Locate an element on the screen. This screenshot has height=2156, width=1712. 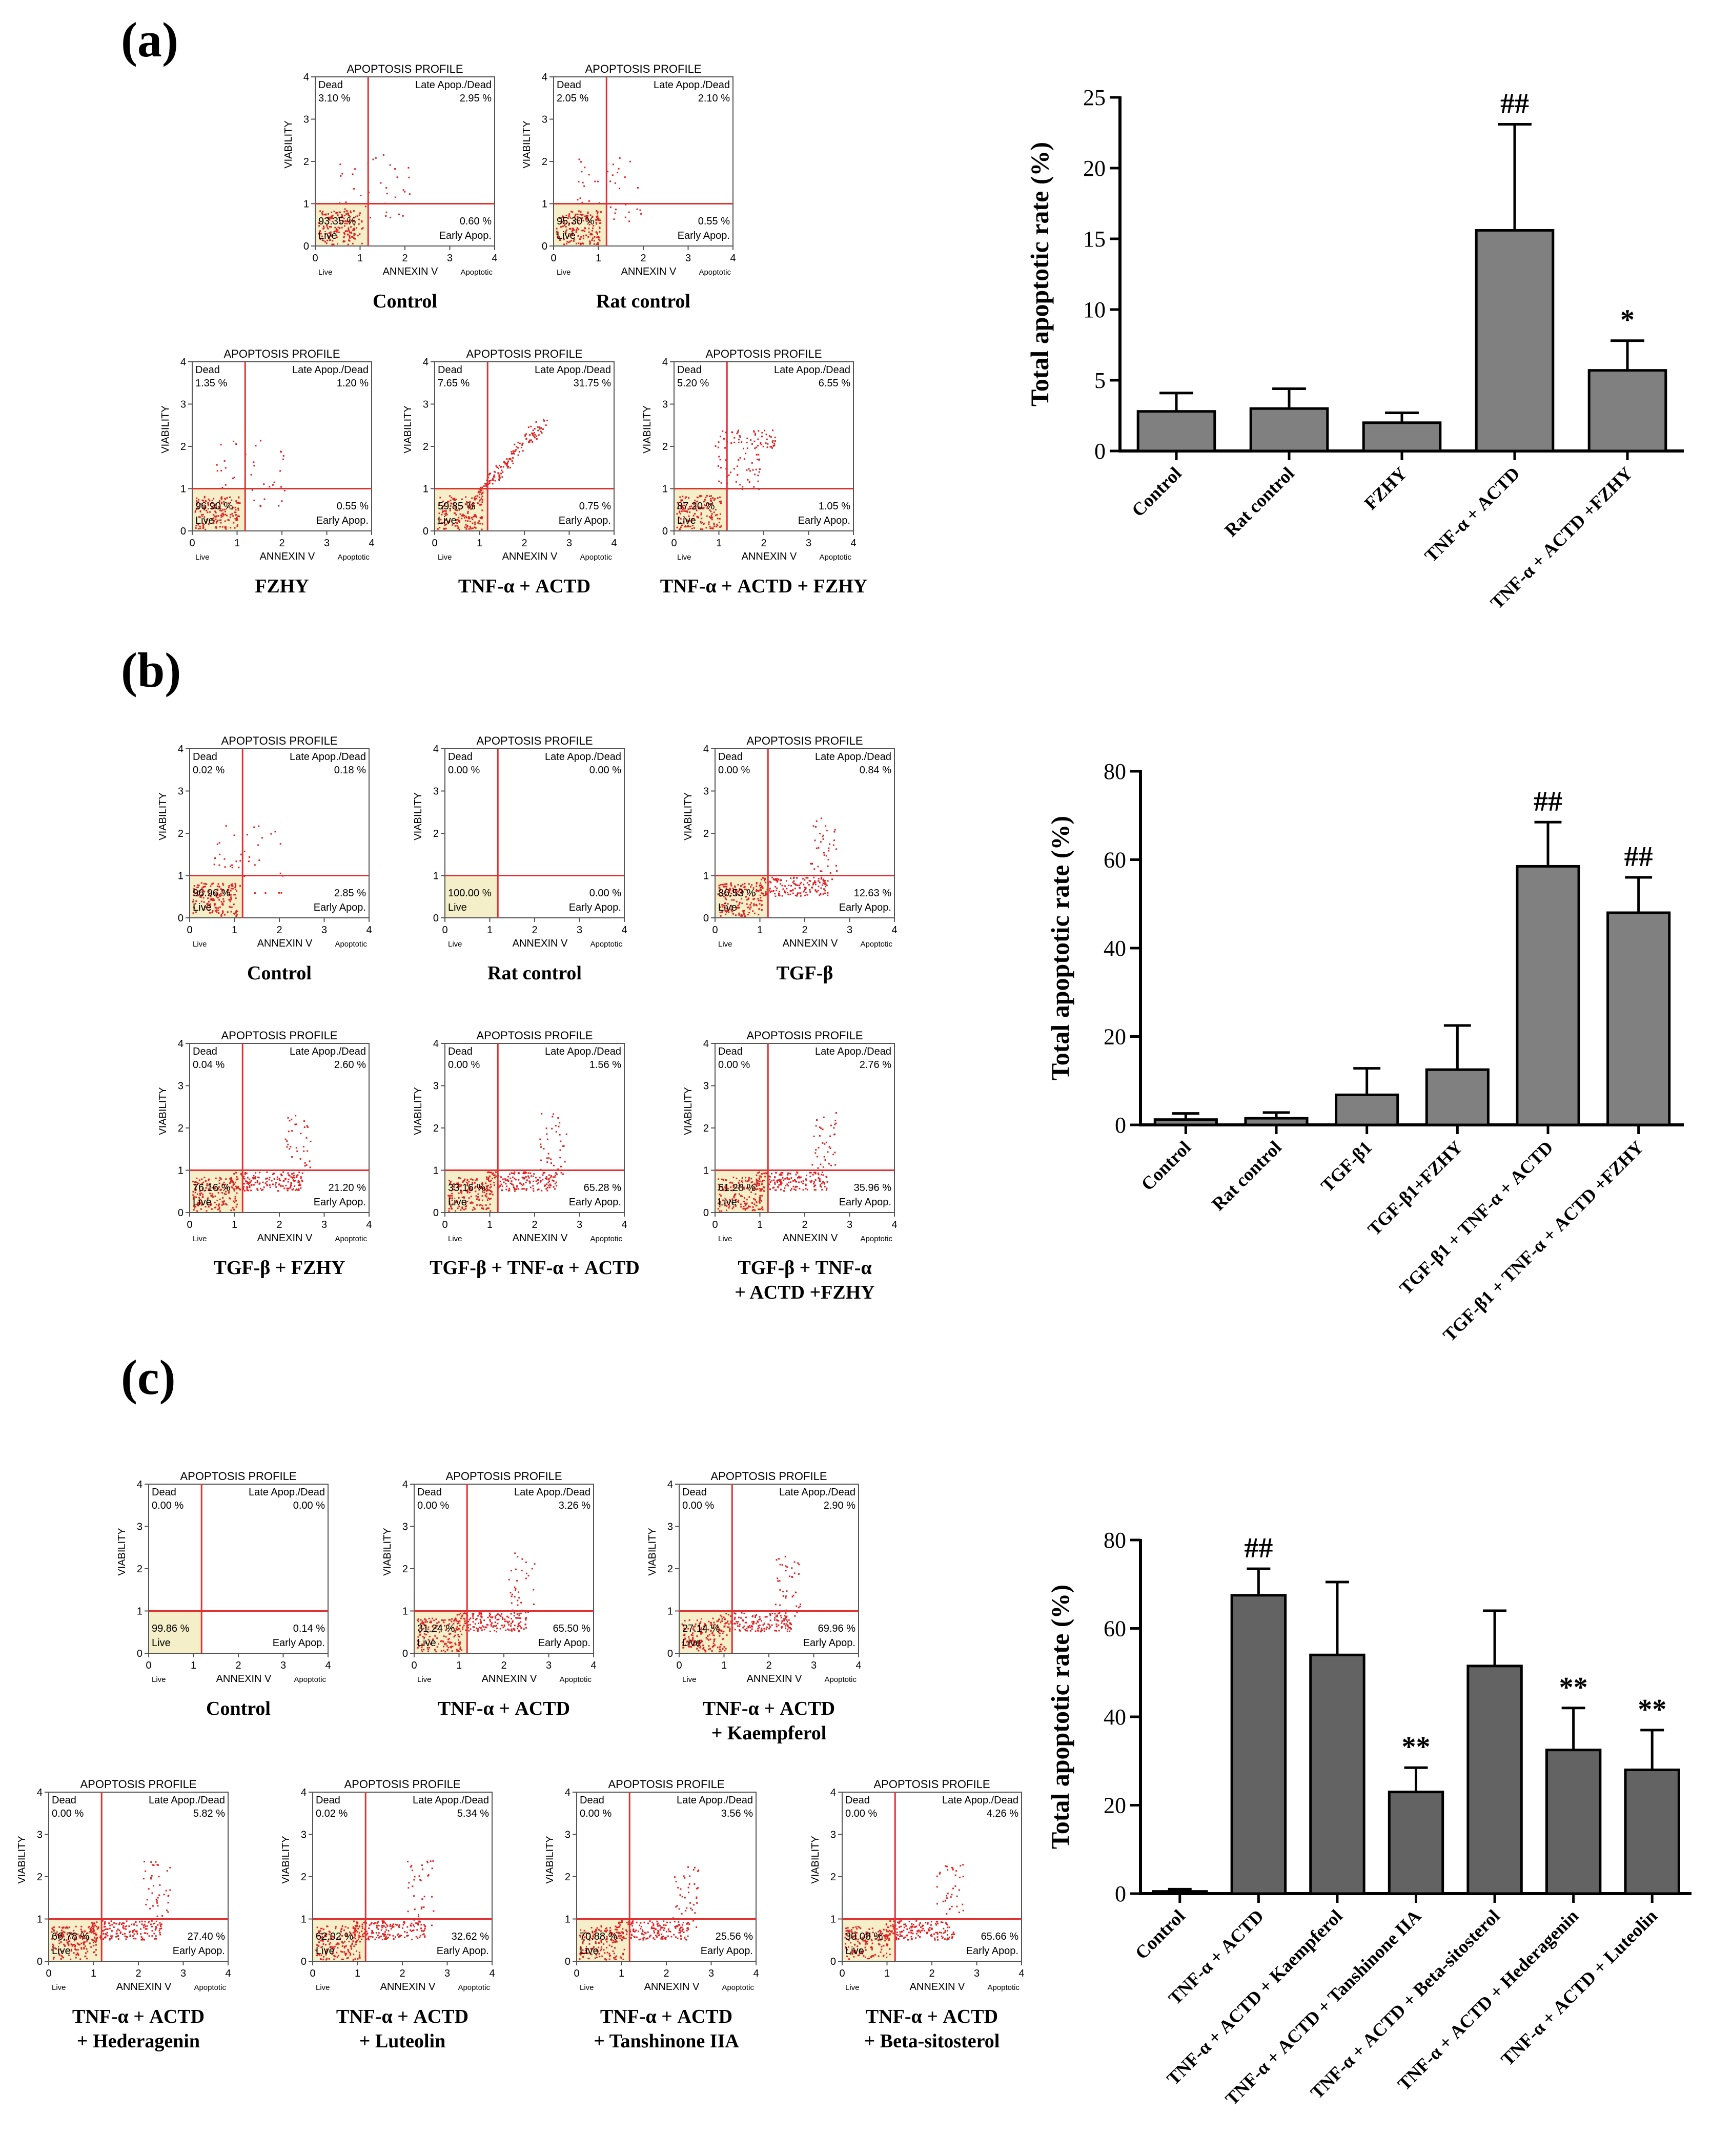
y-tick-label: 40 is located at coordinates (1115, 948).